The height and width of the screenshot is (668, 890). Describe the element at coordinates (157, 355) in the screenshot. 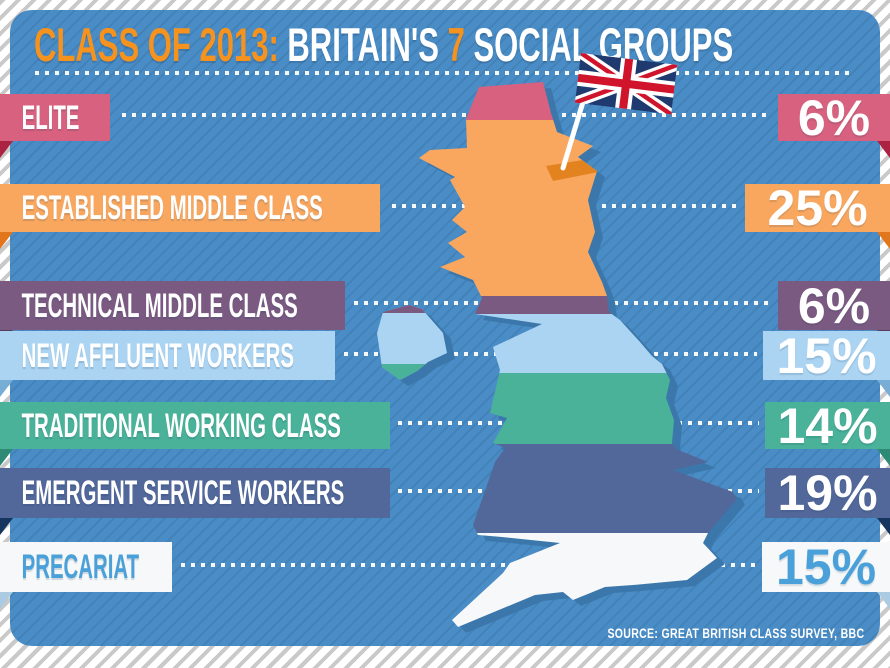

I see `group-label: NEW AFFLUENT WORKERS` at that location.